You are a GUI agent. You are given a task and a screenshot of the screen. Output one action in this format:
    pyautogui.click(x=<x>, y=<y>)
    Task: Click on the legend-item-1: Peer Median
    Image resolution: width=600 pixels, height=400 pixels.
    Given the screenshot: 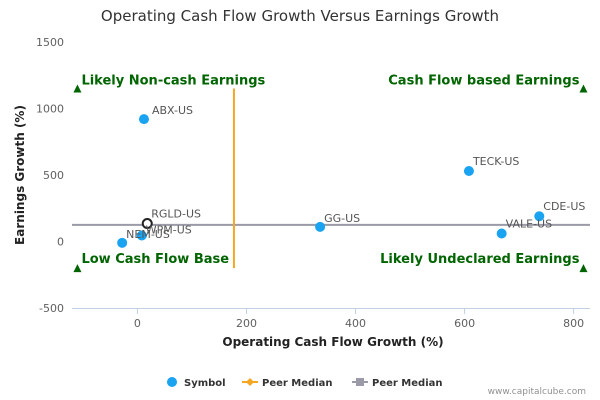 What is the action you would take?
    pyautogui.click(x=287, y=383)
    